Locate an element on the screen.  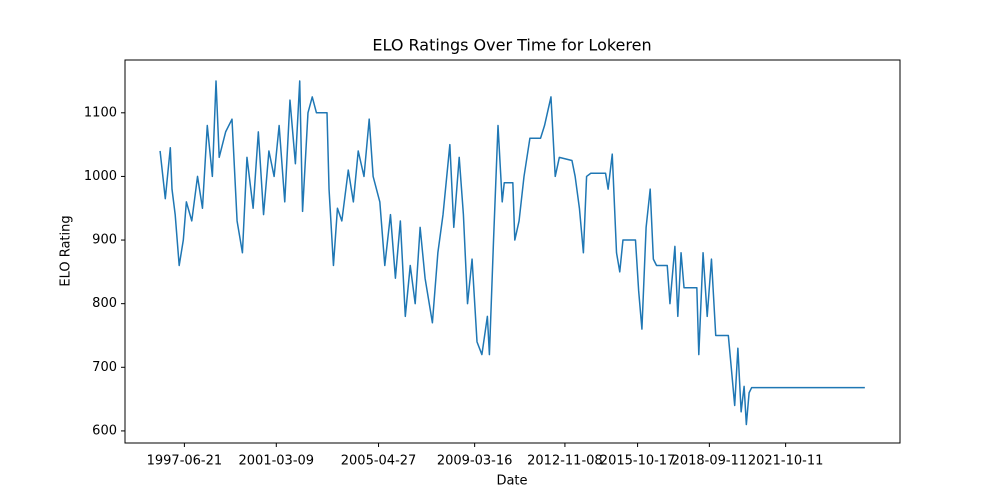
y-tick-label: 700 is located at coordinates (104, 367).